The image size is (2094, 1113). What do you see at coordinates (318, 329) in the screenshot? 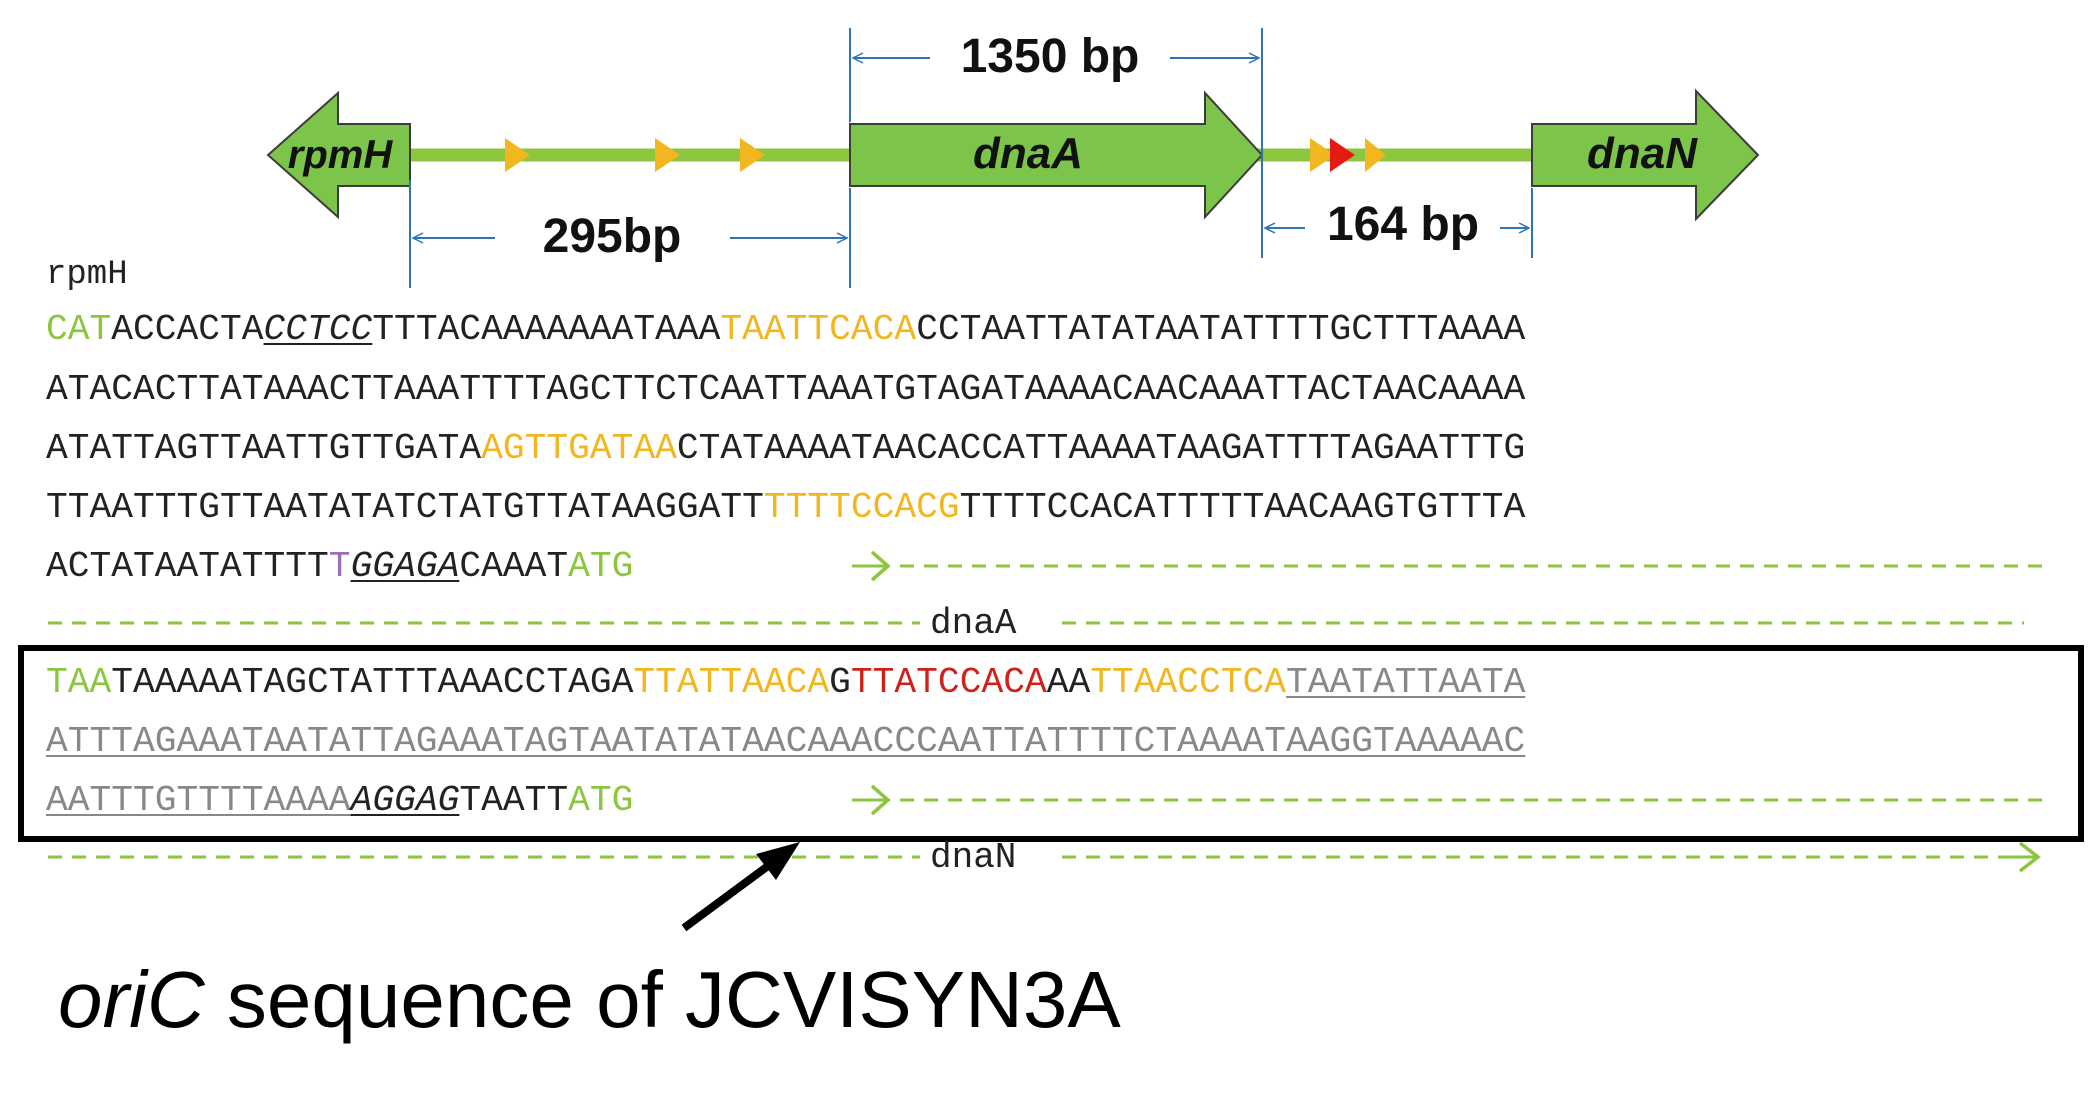
I see `sequence-segment: CCTCC` at bounding box center [318, 329].